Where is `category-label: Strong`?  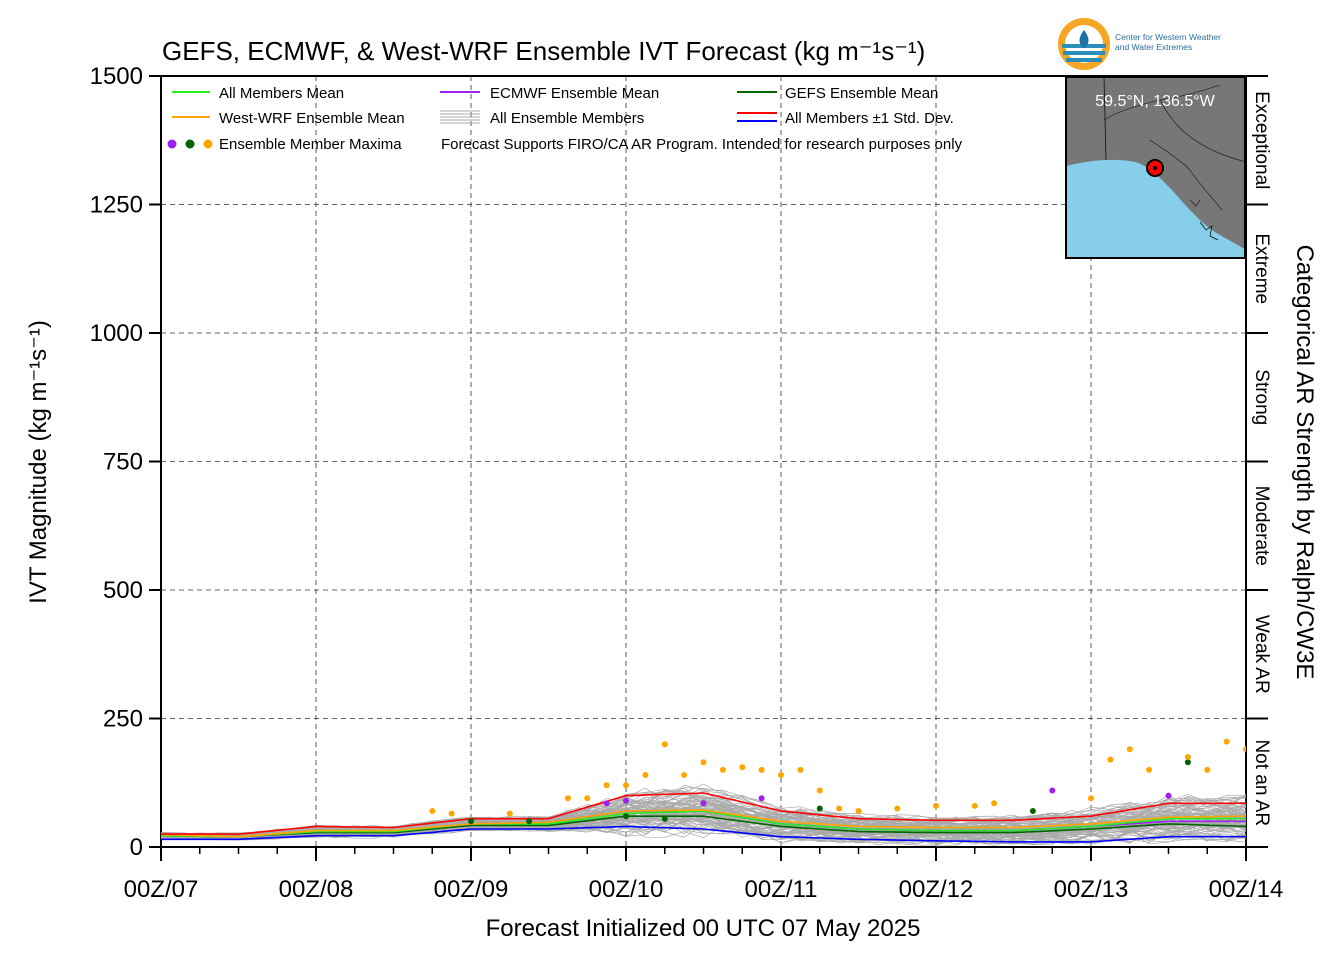
category-label: Strong is located at coordinates (1261, 397).